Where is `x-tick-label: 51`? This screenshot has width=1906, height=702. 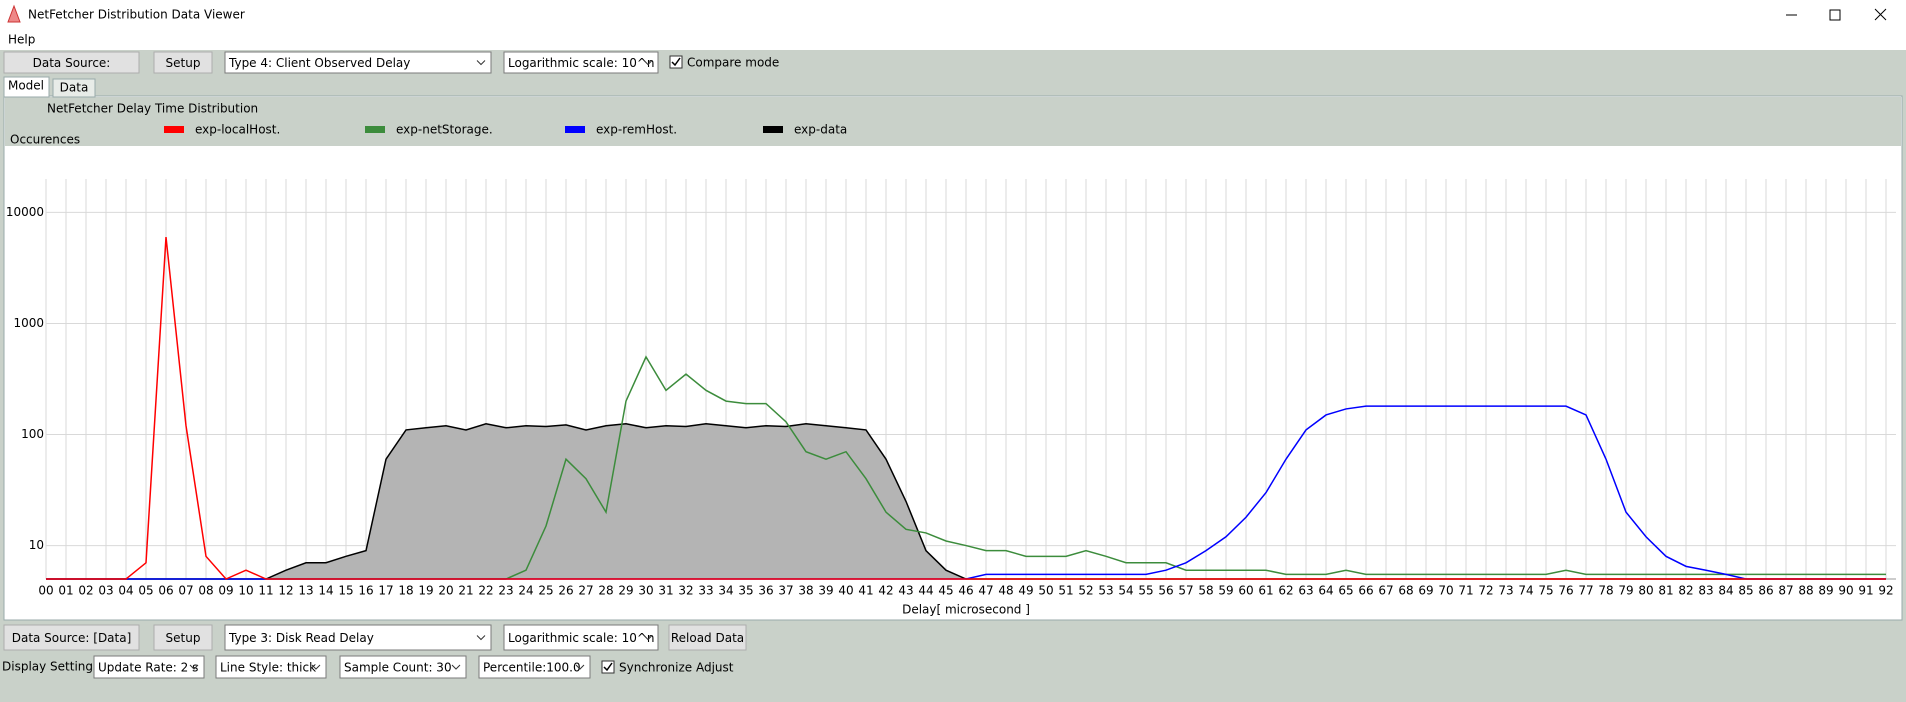
x-tick-label: 51 is located at coordinates (1065, 591).